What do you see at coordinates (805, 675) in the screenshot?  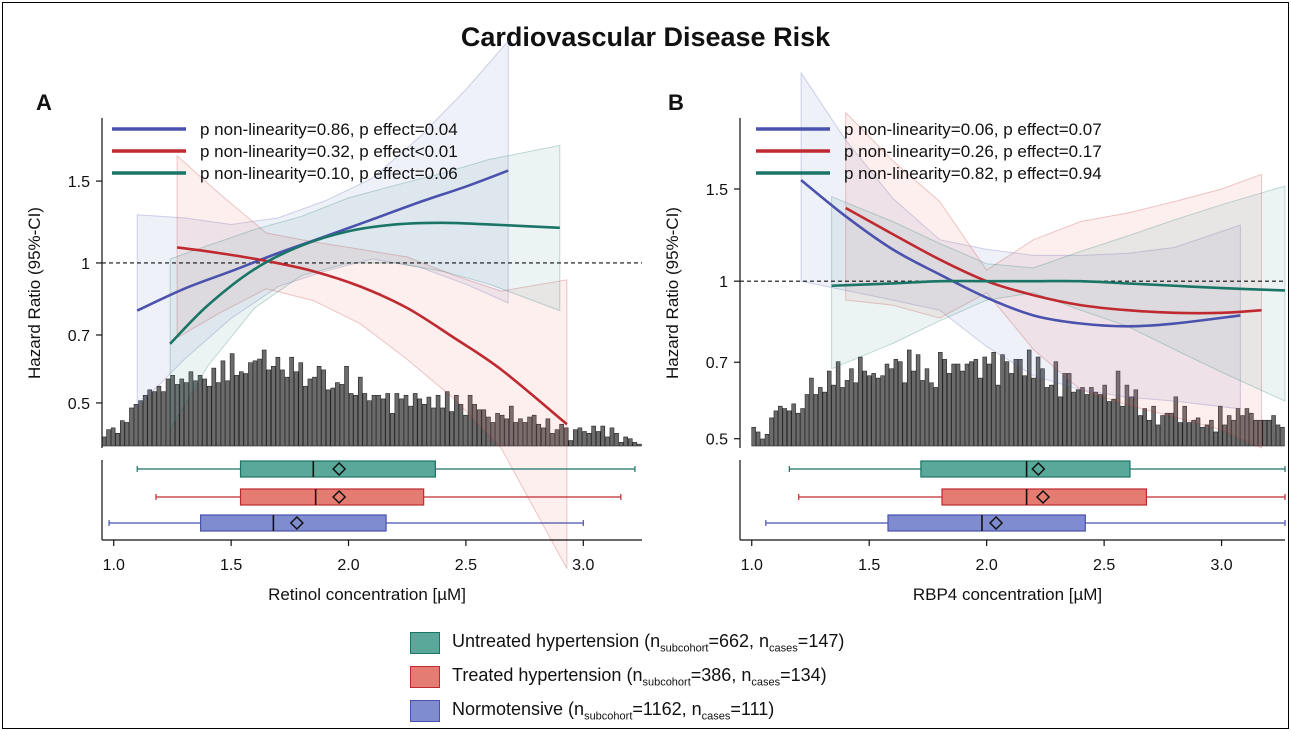 I see `n-cases-value: 134` at bounding box center [805, 675].